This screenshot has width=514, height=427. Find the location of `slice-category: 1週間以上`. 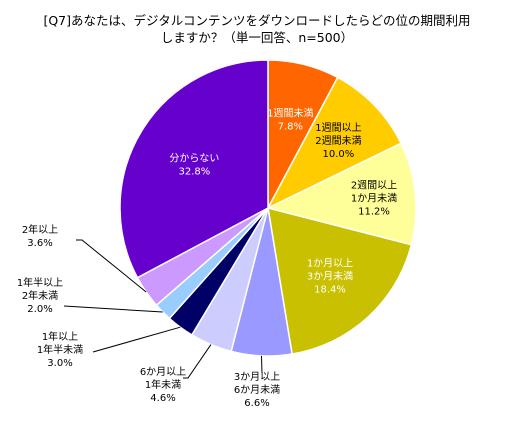

slice-category: 1週間以上 is located at coordinates (338, 128).